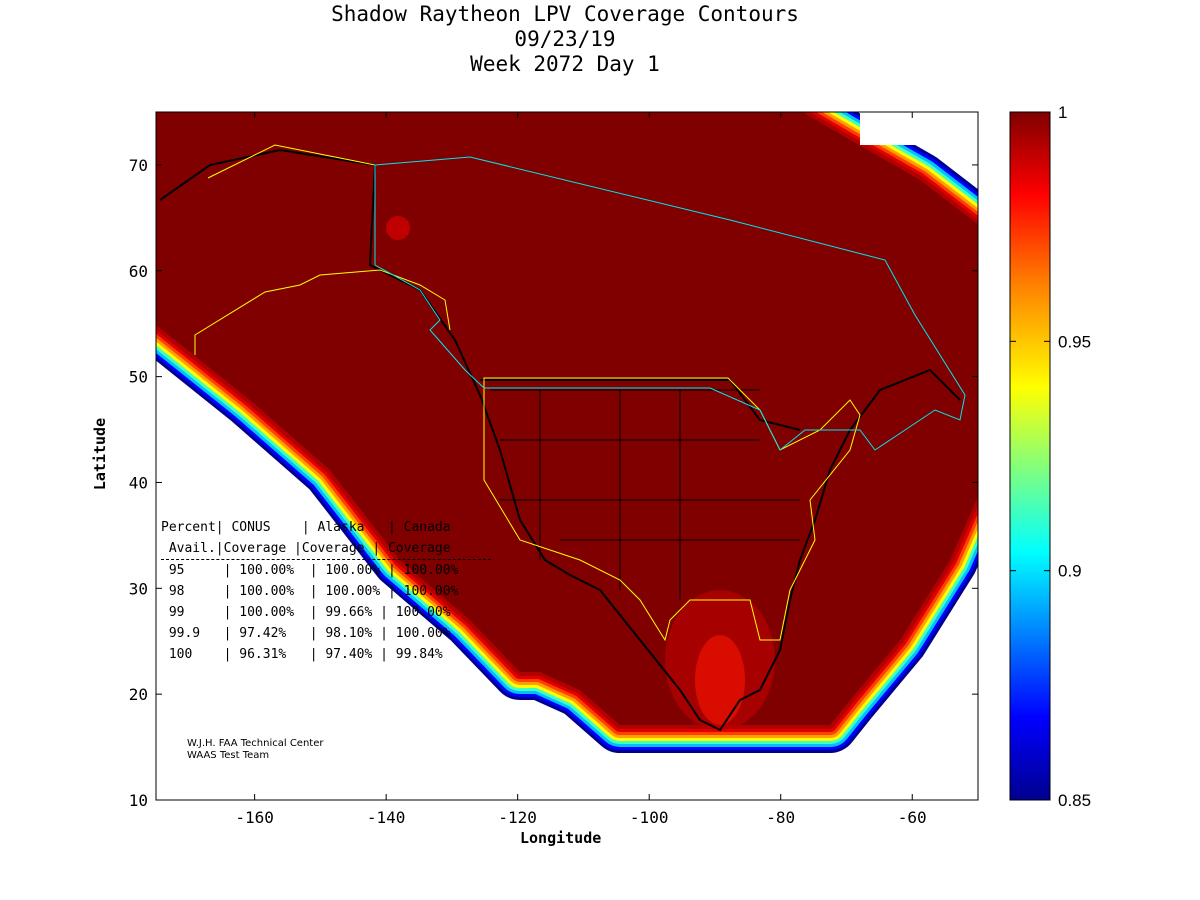 Image resolution: width=1200 pixels, height=900 pixels. I want to click on colorbar-tick-label: 0.9, so click(1070, 571).